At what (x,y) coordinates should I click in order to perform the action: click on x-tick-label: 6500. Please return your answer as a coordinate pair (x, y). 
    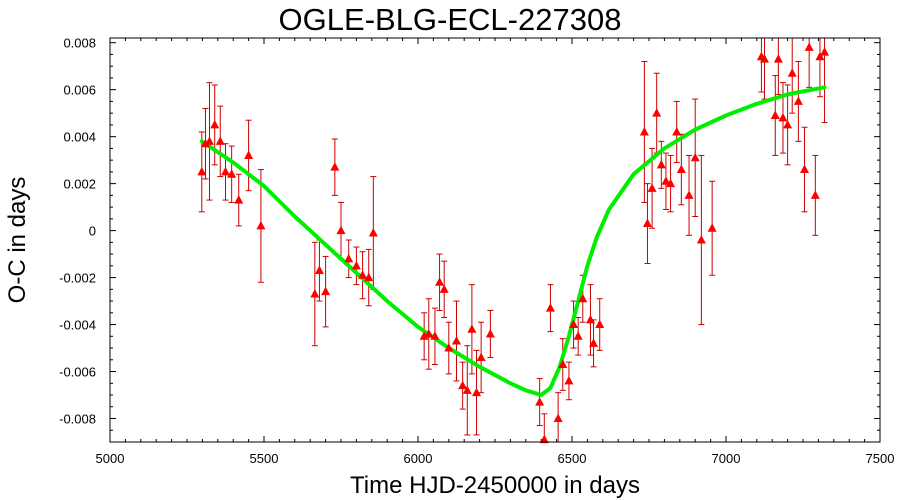
    Looking at the image, I should click on (572, 458).